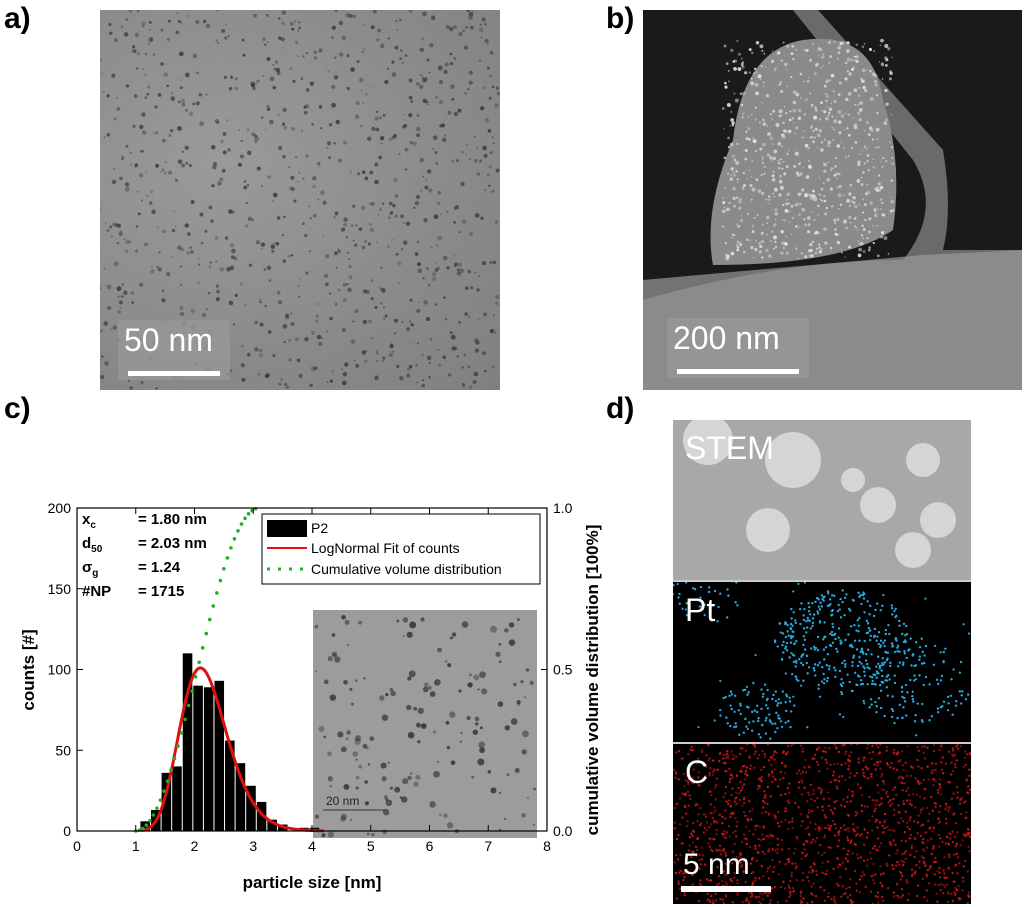  What do you see at coordinates (547, 846) in the screenshot?
I see `x-tick-label: 8` at bounding box center [547, 846].